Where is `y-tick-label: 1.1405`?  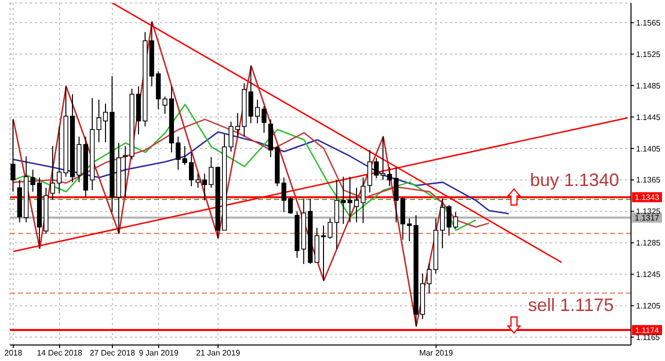
y-tick-label: 1.1405 is located at coordinates (649, 149).